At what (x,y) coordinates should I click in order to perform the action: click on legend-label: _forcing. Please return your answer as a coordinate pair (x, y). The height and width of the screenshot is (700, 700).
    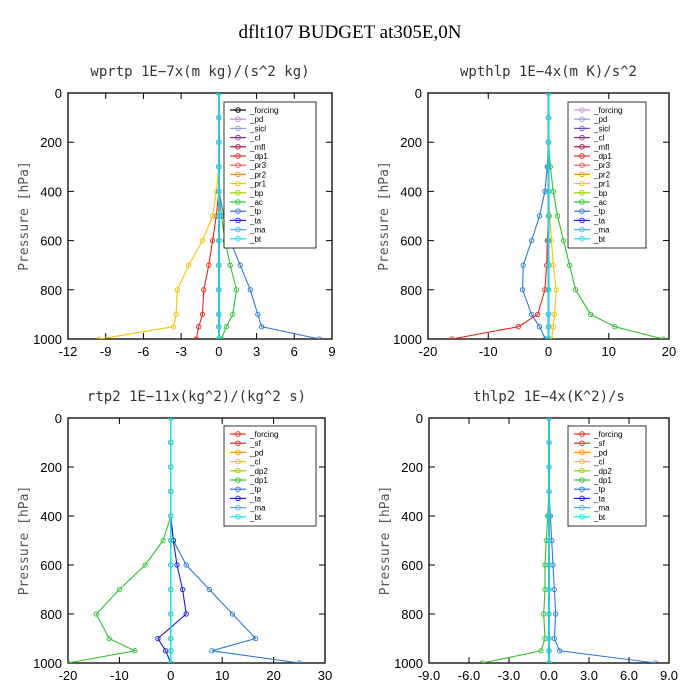
    Looking at the image, I should click on (607, 434).